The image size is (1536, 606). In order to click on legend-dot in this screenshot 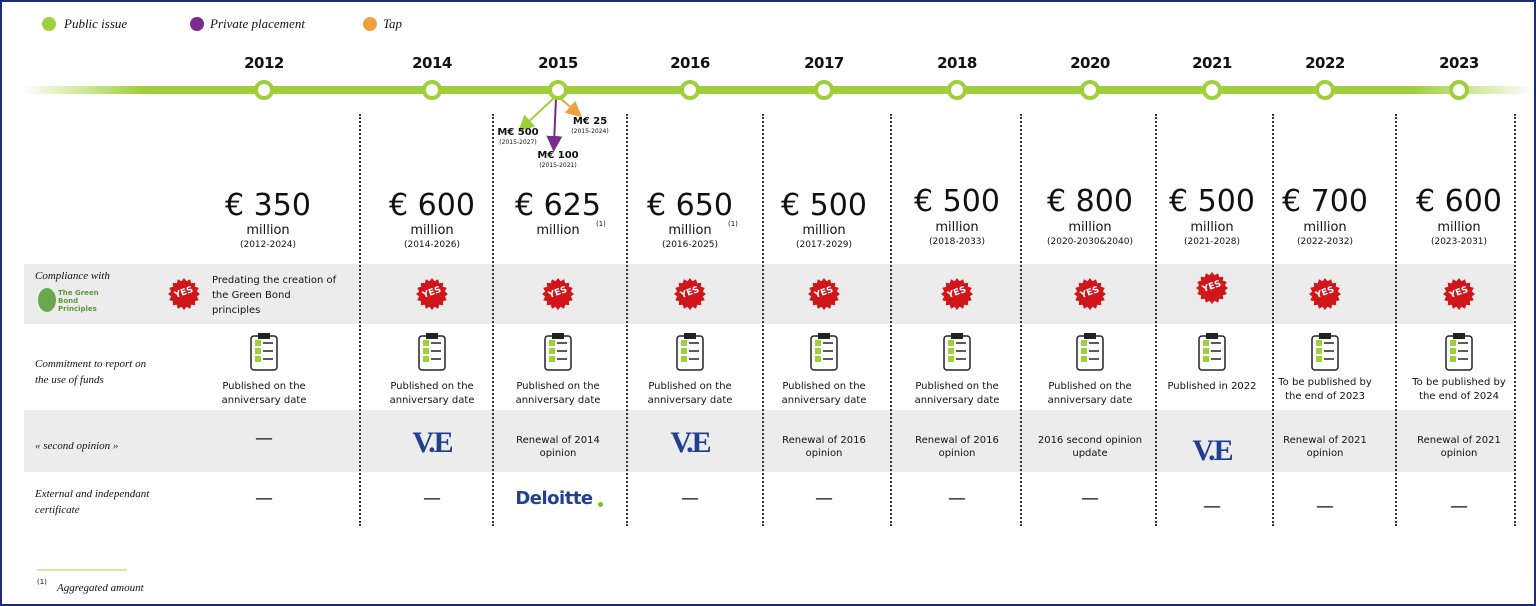, I will do `click(197, 24)`.